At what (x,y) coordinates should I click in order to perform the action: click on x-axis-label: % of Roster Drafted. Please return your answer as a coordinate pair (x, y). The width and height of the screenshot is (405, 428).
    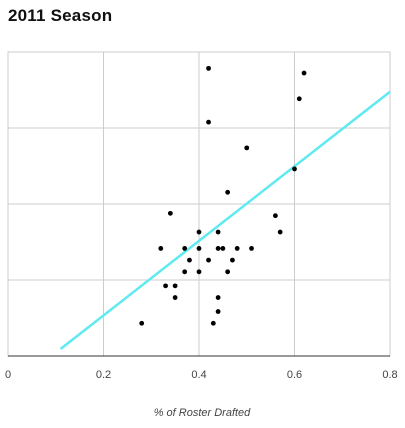
    Looking at the image, I should click on (202, 413).